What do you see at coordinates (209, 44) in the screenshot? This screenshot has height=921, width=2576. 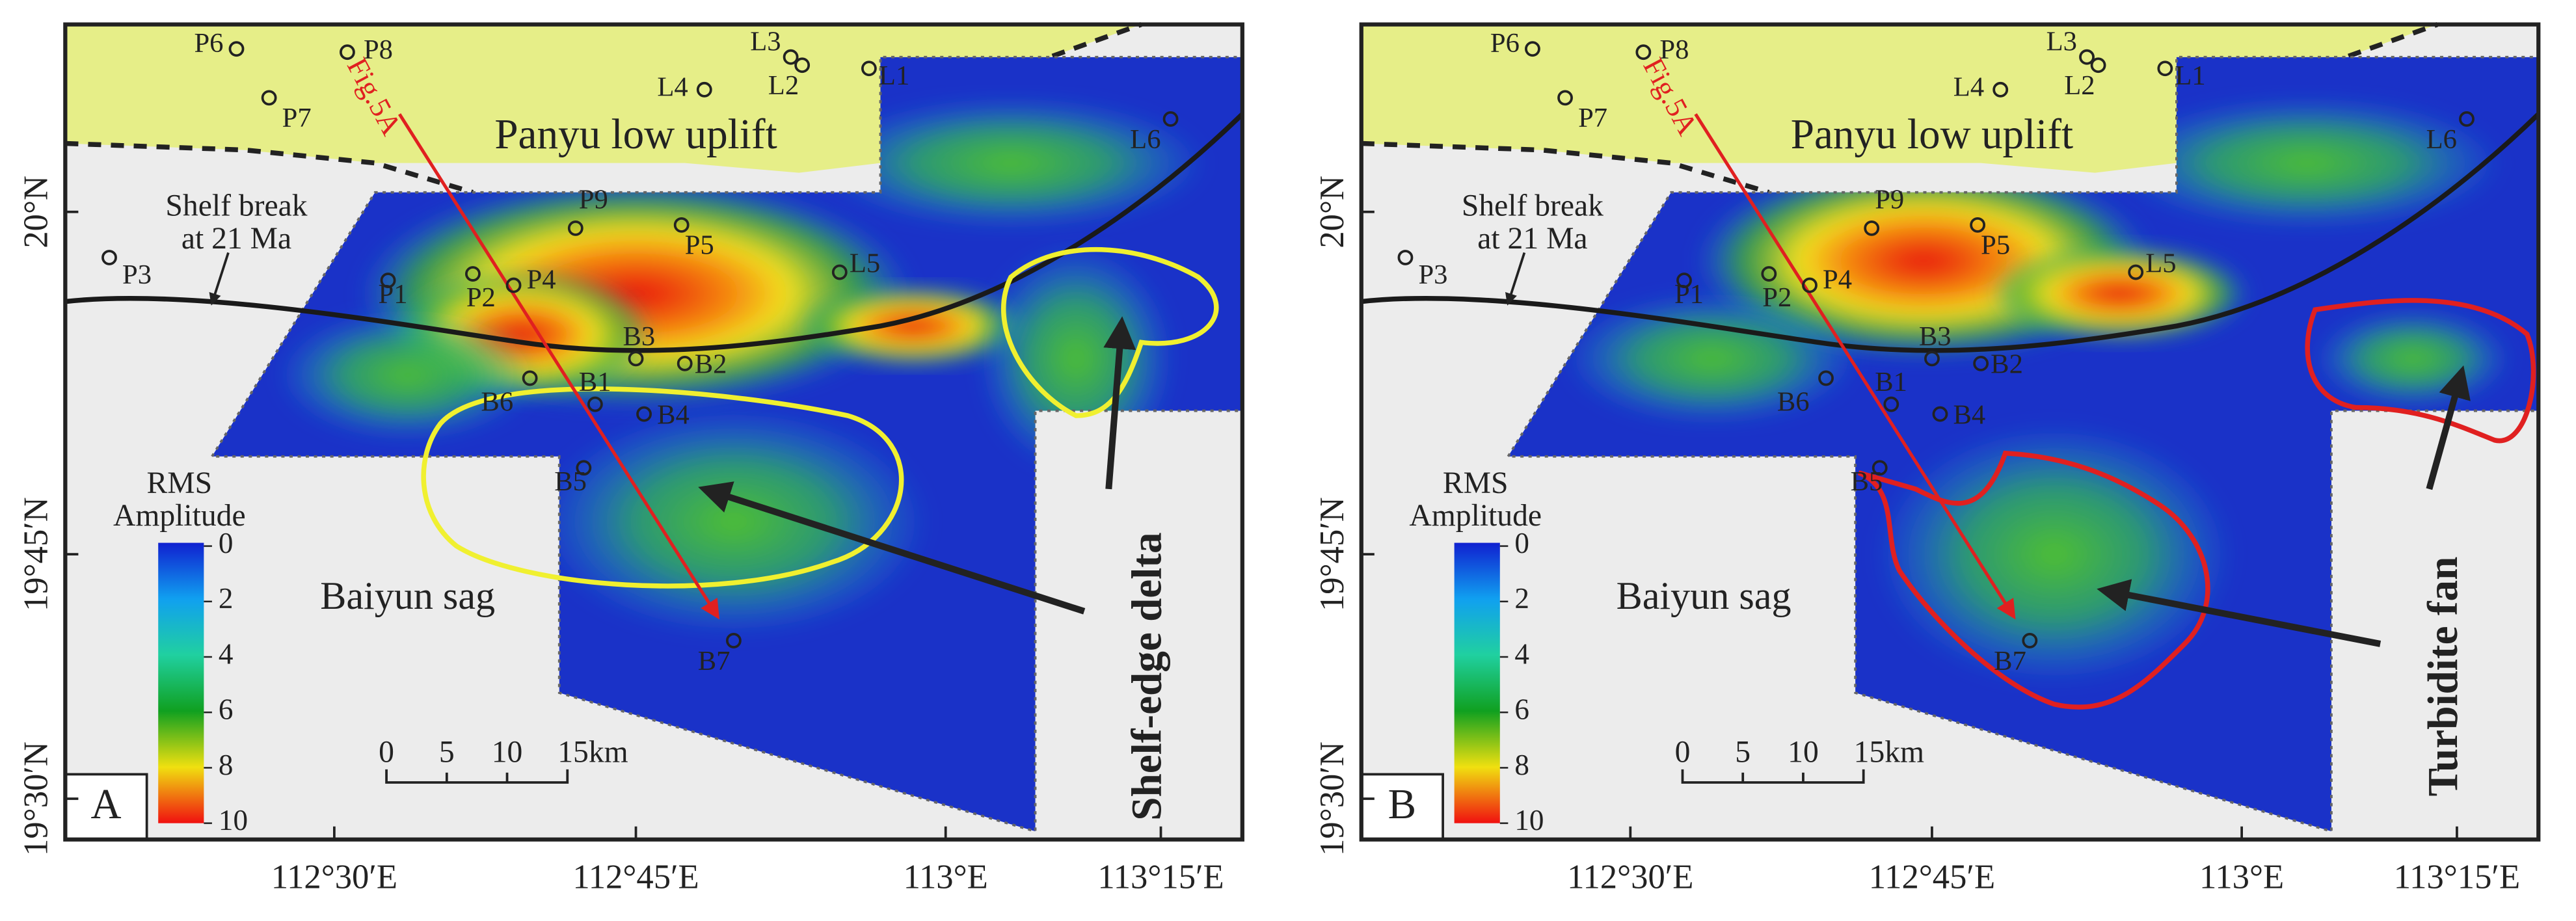 I see `well-label: P6` at bounding box center [209, 44].